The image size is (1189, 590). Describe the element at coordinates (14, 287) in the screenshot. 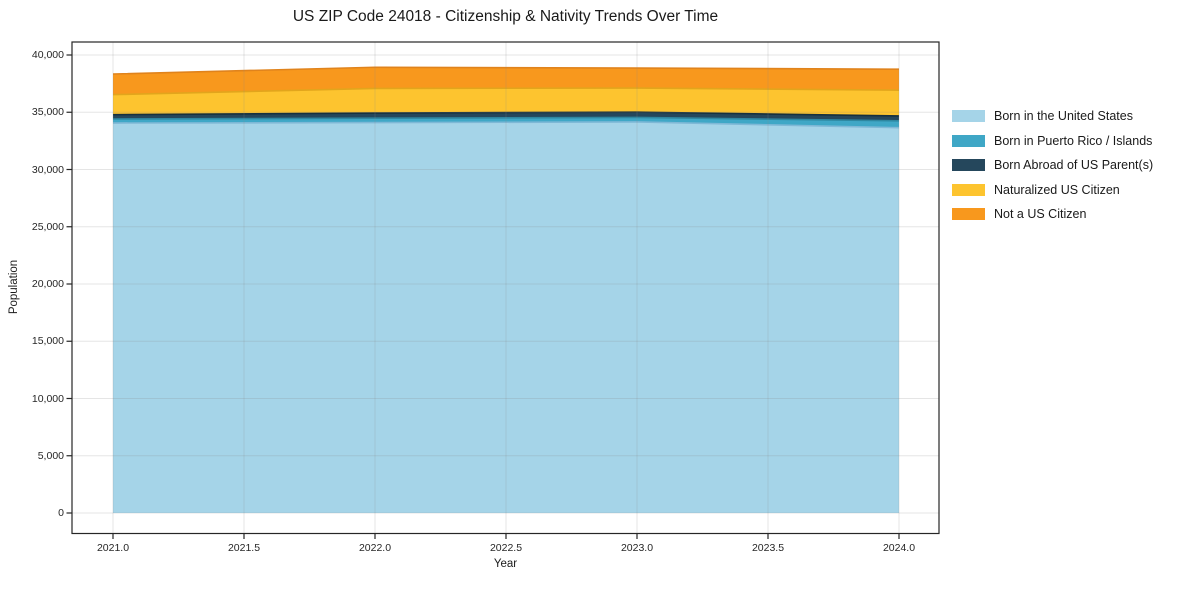

I see `y-axis-label: Population` at that location.